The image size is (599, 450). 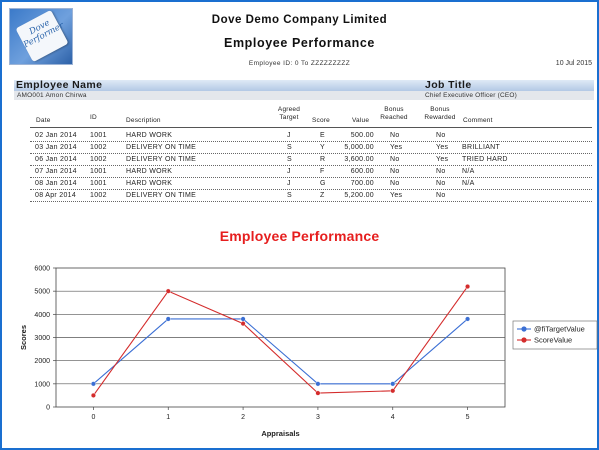 I want to click on col-header-bonus-reached: Bonus Reached, so click(x=394, y=114).